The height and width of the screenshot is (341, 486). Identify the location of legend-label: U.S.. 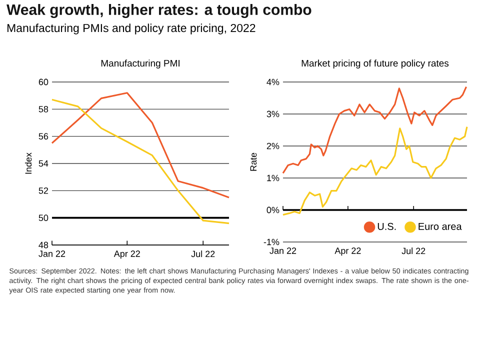
(387, 226).